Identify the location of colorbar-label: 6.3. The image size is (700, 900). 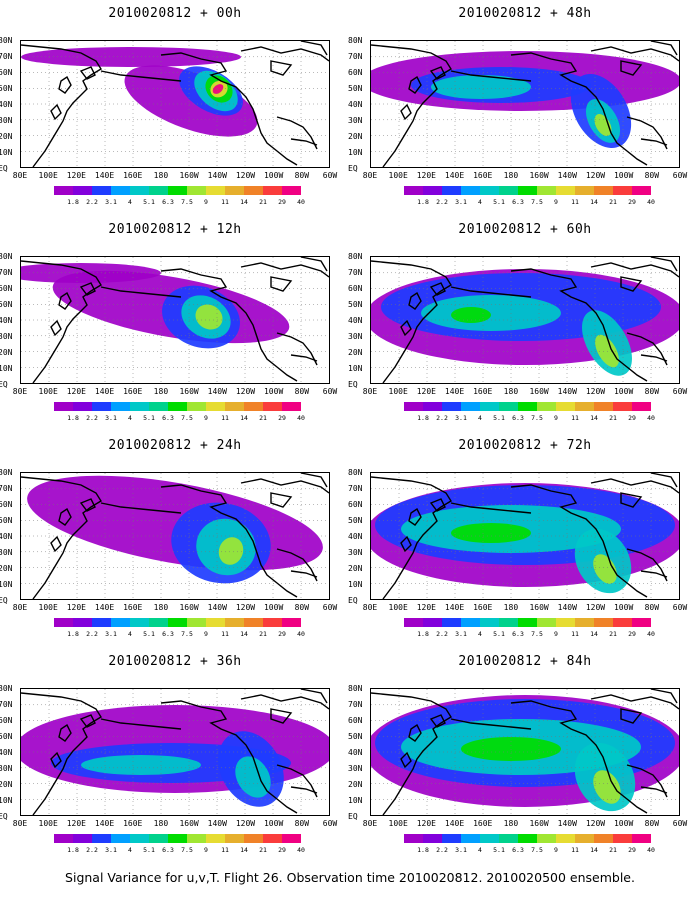
(518, 202).